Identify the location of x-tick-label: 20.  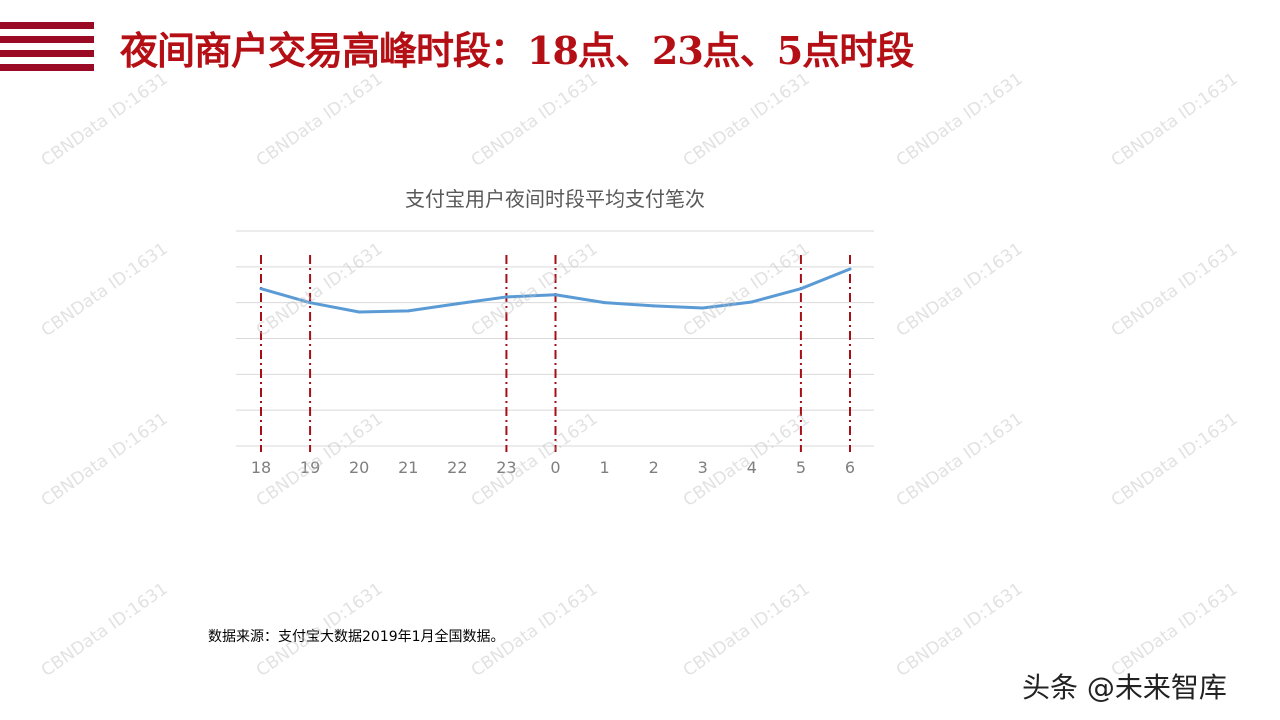
(359, 467).